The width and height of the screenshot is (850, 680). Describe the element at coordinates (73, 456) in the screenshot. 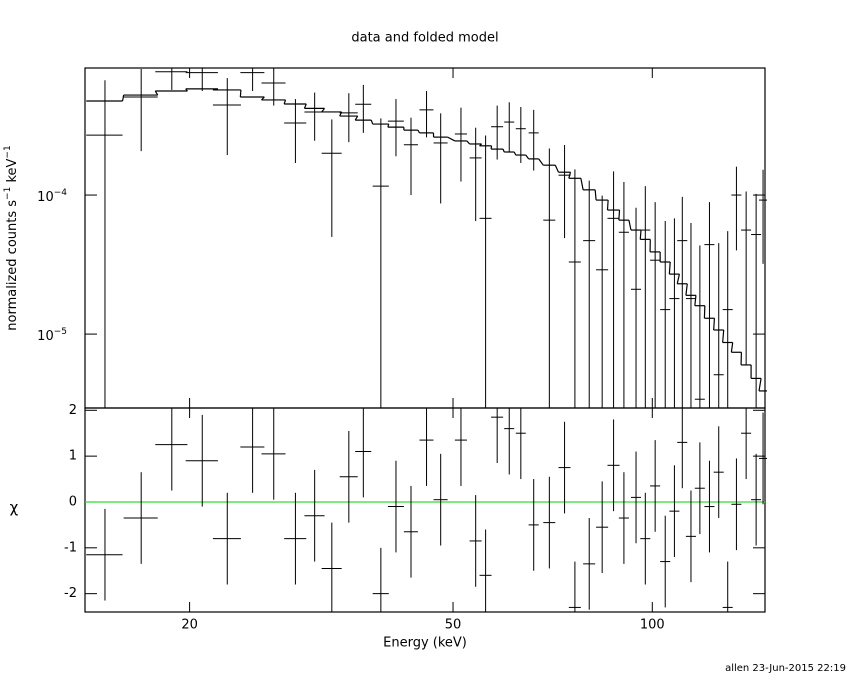

I see `y-tick-label: 1` at that location.